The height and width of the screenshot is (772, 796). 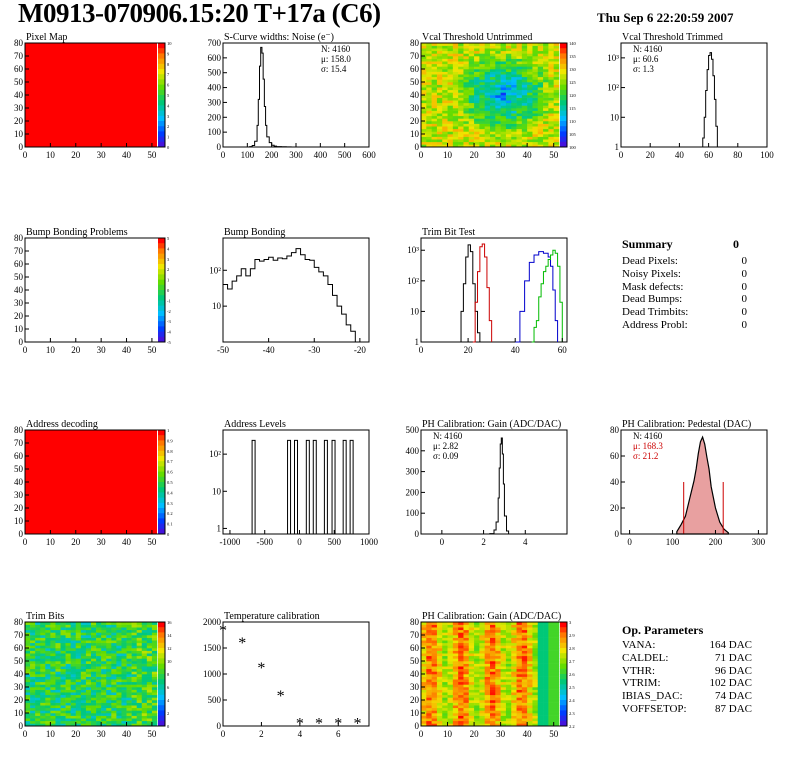 I want to click on x-tick-label: 80, so click(x=738, y=155).